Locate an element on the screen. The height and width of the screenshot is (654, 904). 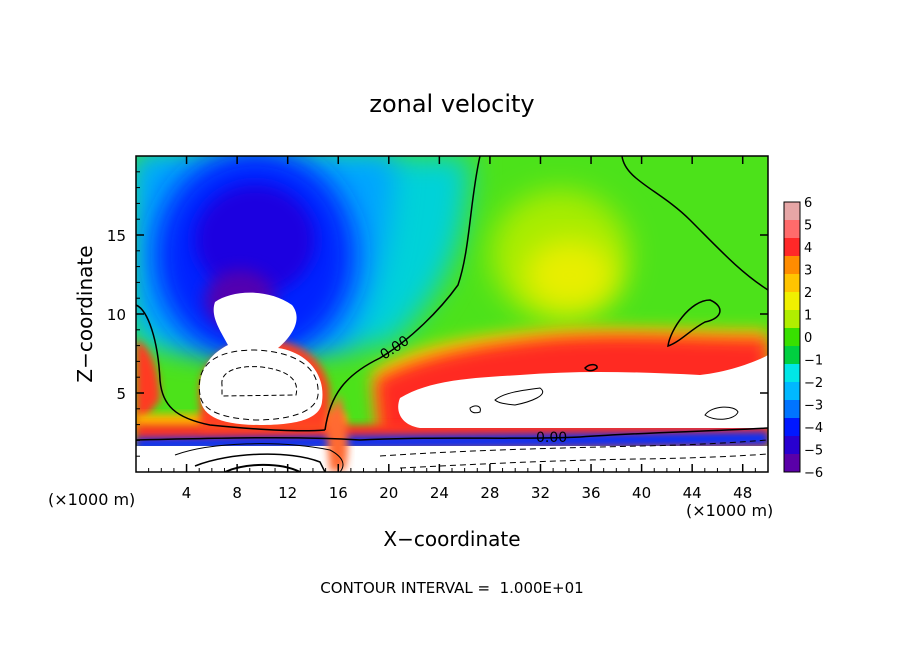
x-tick-label: 48 is located at coordinates (742, 493).